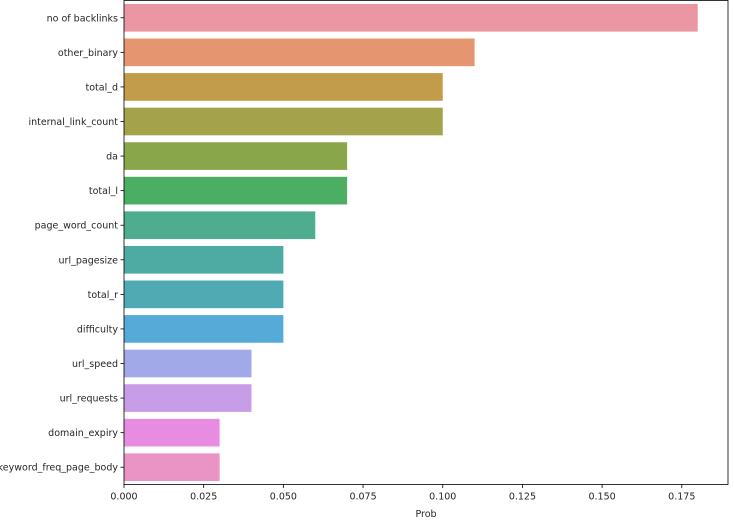  Describe the element at coordinates (402, 493) in the screenshot. I see `x-axis-ticks: 0.000 0.025 0.050 0.075 0.100 0.125 0.150 0.175` at that location.